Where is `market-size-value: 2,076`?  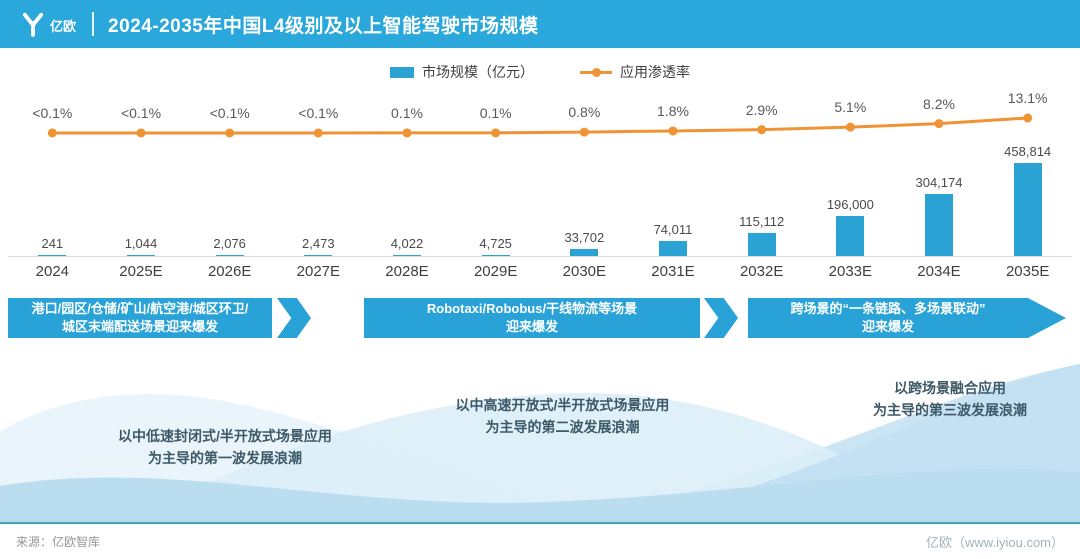 market-size-value: 2,076 is located at coordinates (229, 243).